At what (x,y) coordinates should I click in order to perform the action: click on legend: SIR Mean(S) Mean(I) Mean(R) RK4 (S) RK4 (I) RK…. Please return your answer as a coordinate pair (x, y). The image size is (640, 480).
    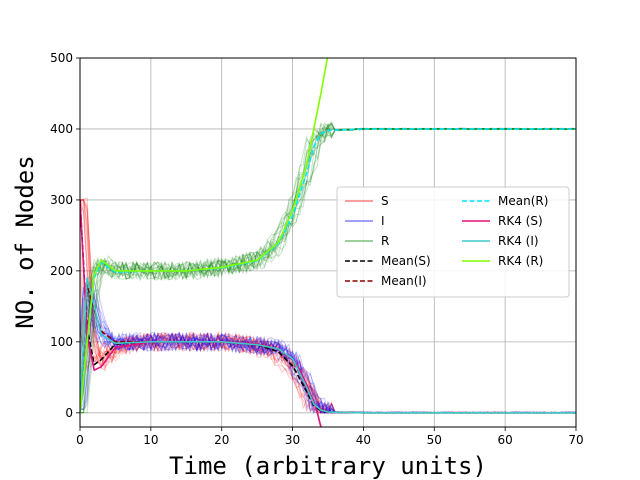
    Looking at the image, I should click on (453, 242).